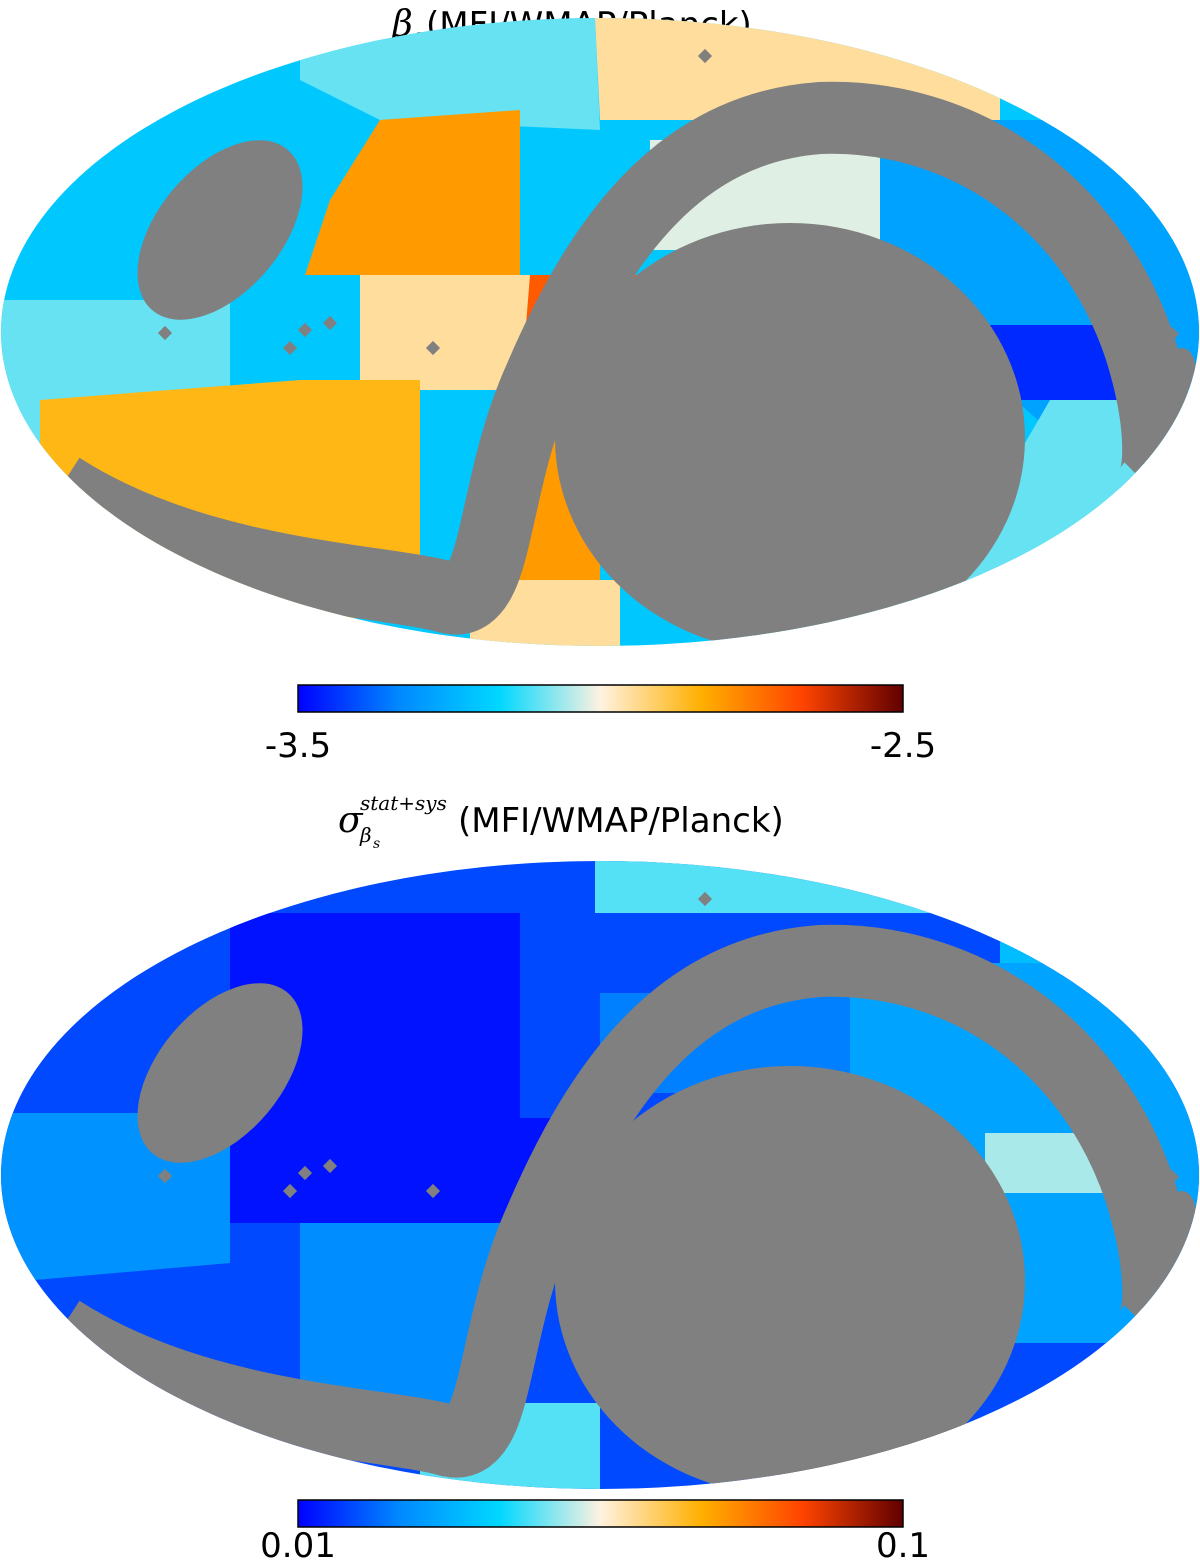 Image resolution: width=1200 pixels, height=1566 pixels. Describe the element at coordinates (903, 1544) in the screenshot. I see `colorbar-tick-label: 0.1` at that location.